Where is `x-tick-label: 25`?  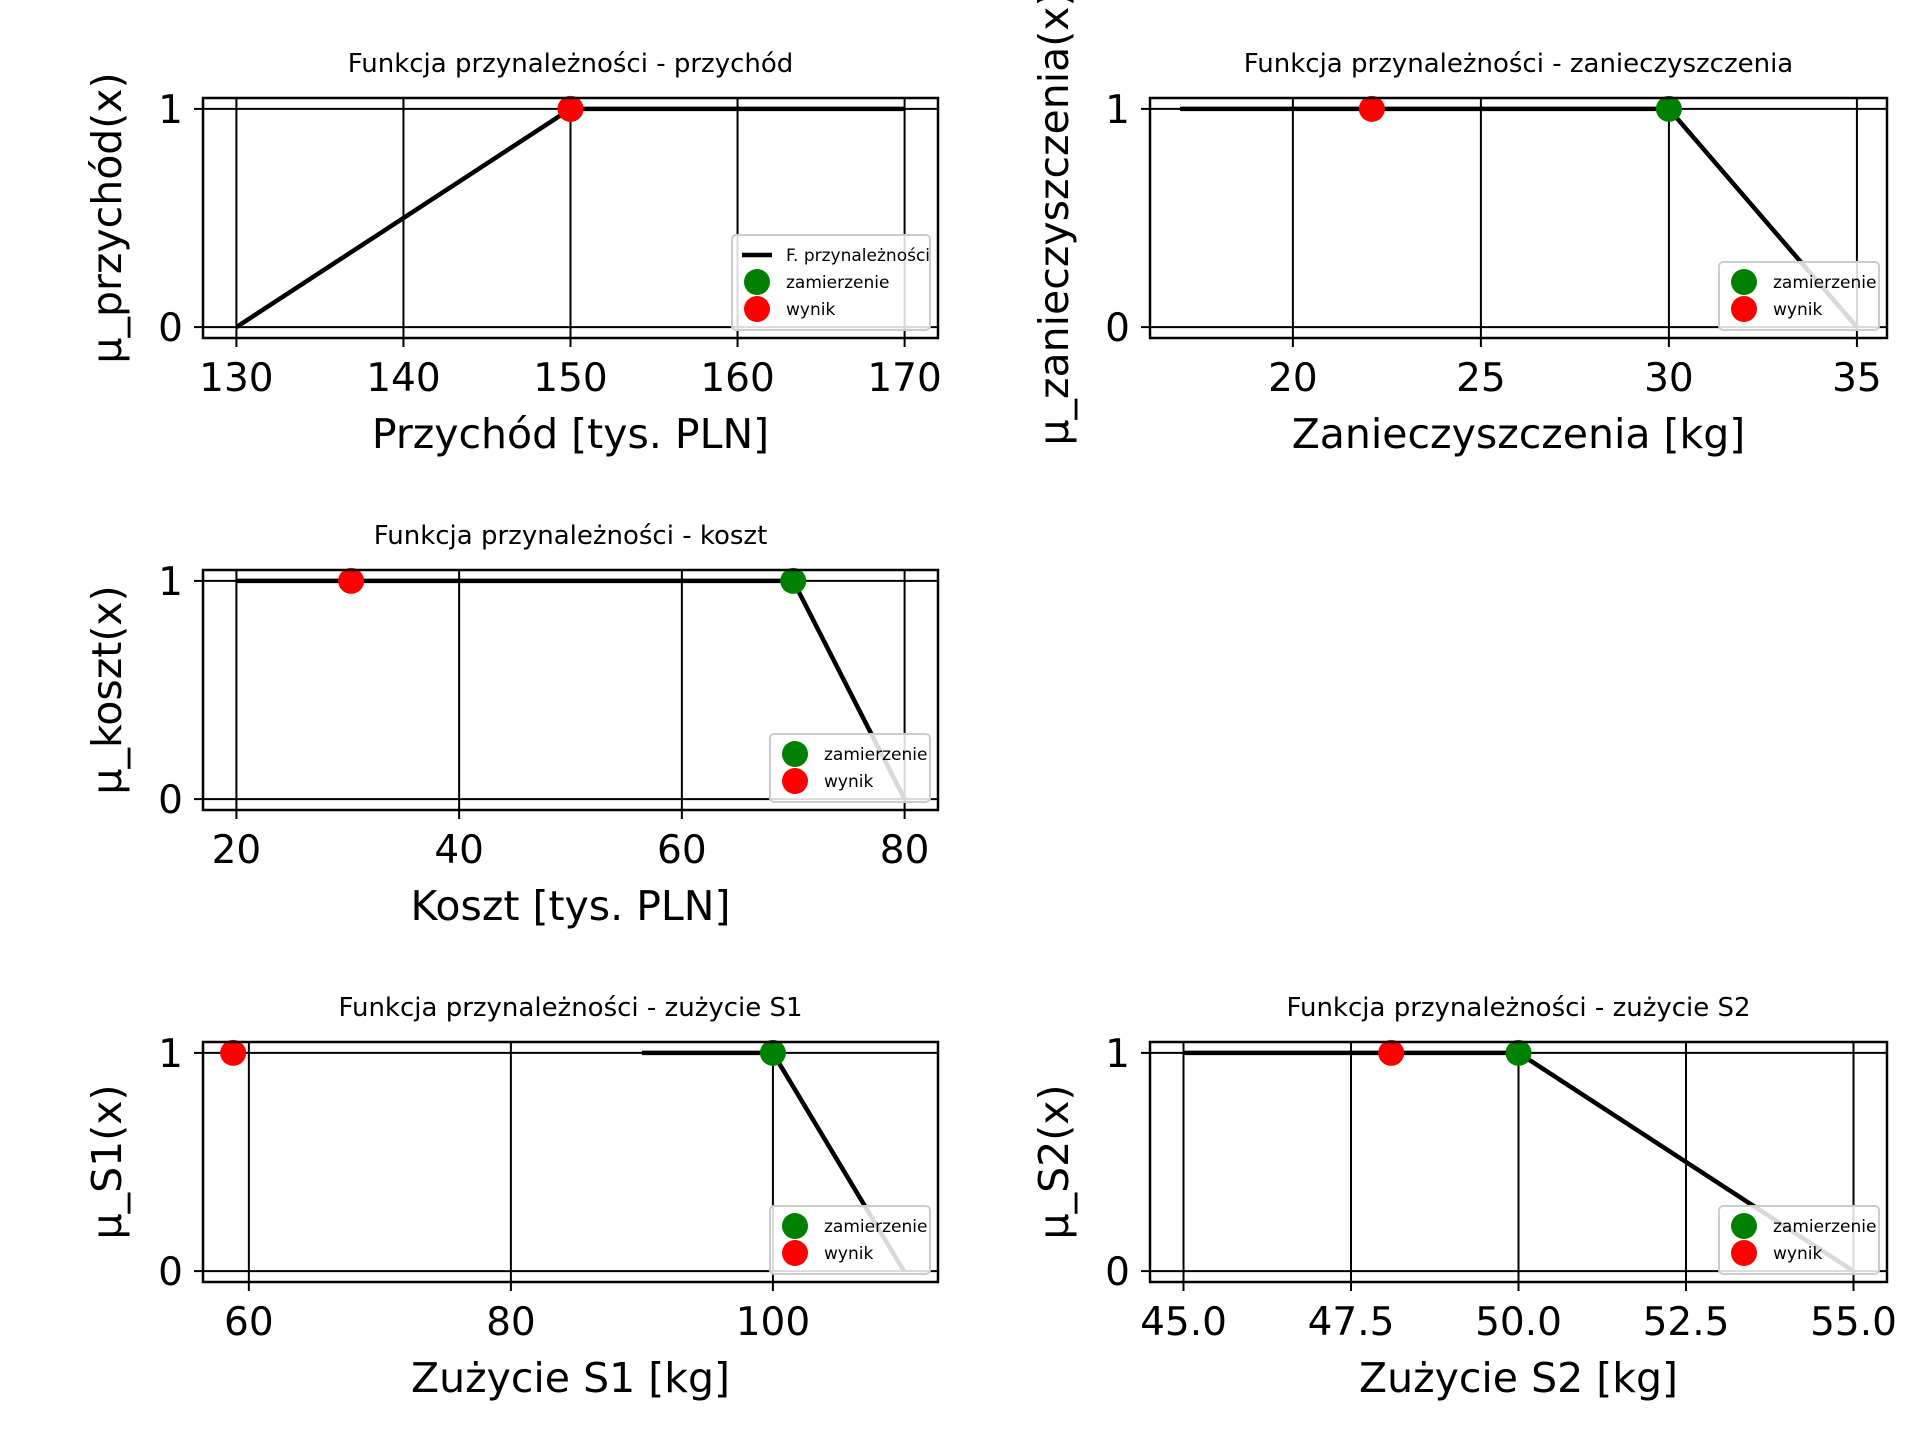 x-tick-label: 25 is located at coordinates (1481, 378).